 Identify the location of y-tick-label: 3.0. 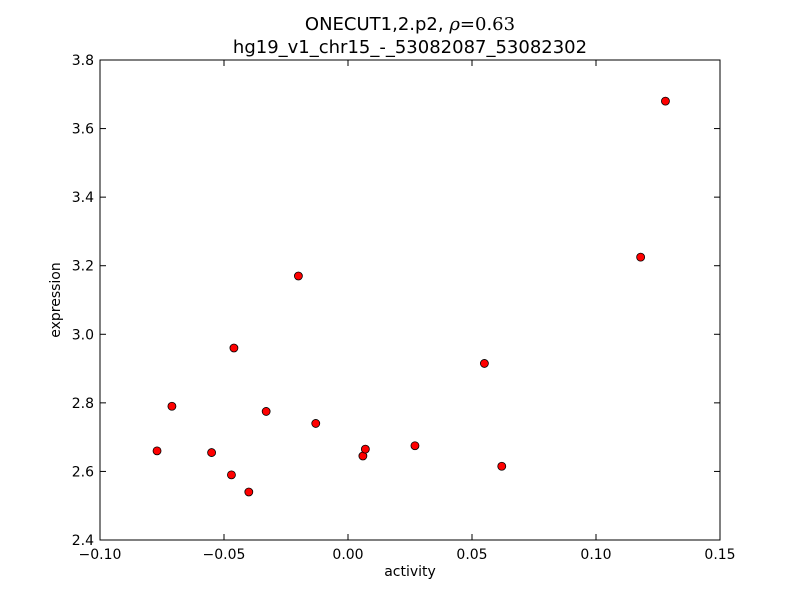
(83, 335).